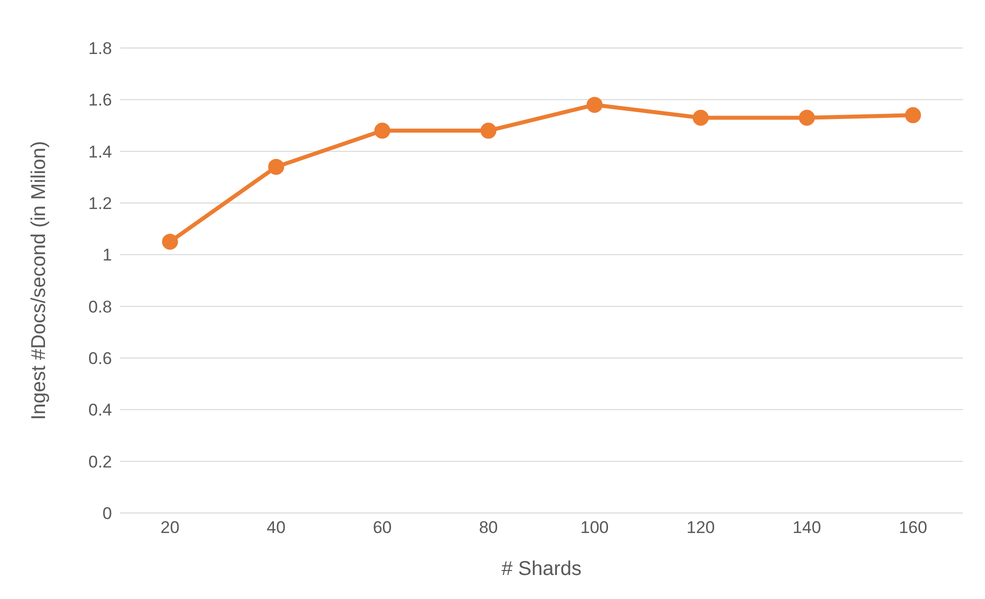  Describe the element at coordinates (100, 100) in the screenshot. I see `y-tick-label: 1.6` at that location.